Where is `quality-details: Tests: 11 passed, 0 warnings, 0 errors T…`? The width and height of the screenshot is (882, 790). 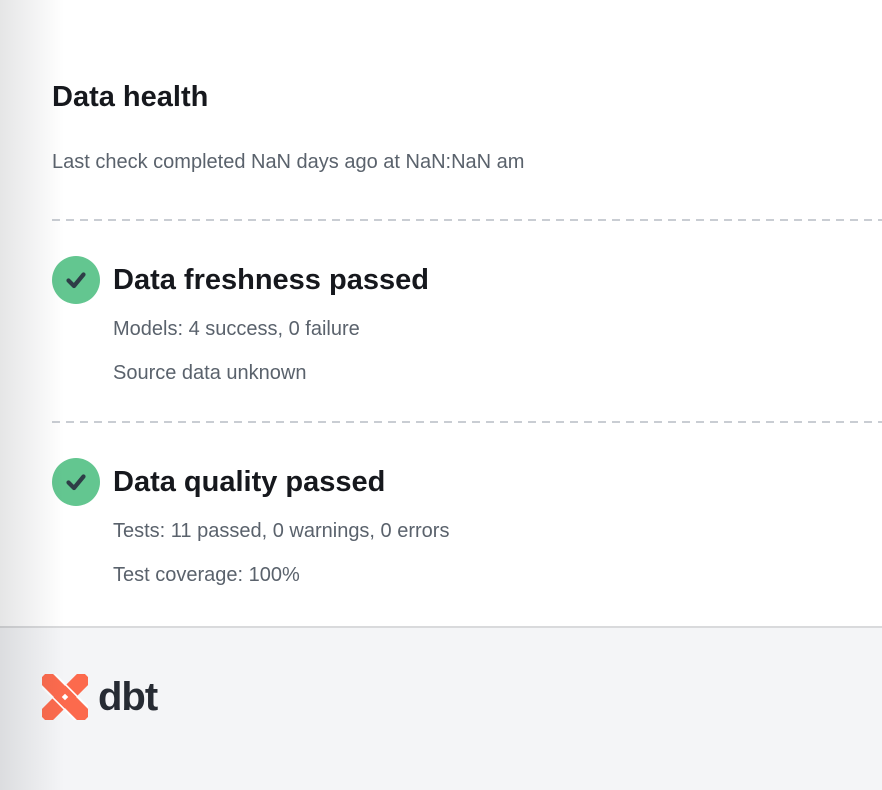
quality-details: Tests: 11 passed, 0 warnings, 0 errors T… is located at coordinates (497, 553).